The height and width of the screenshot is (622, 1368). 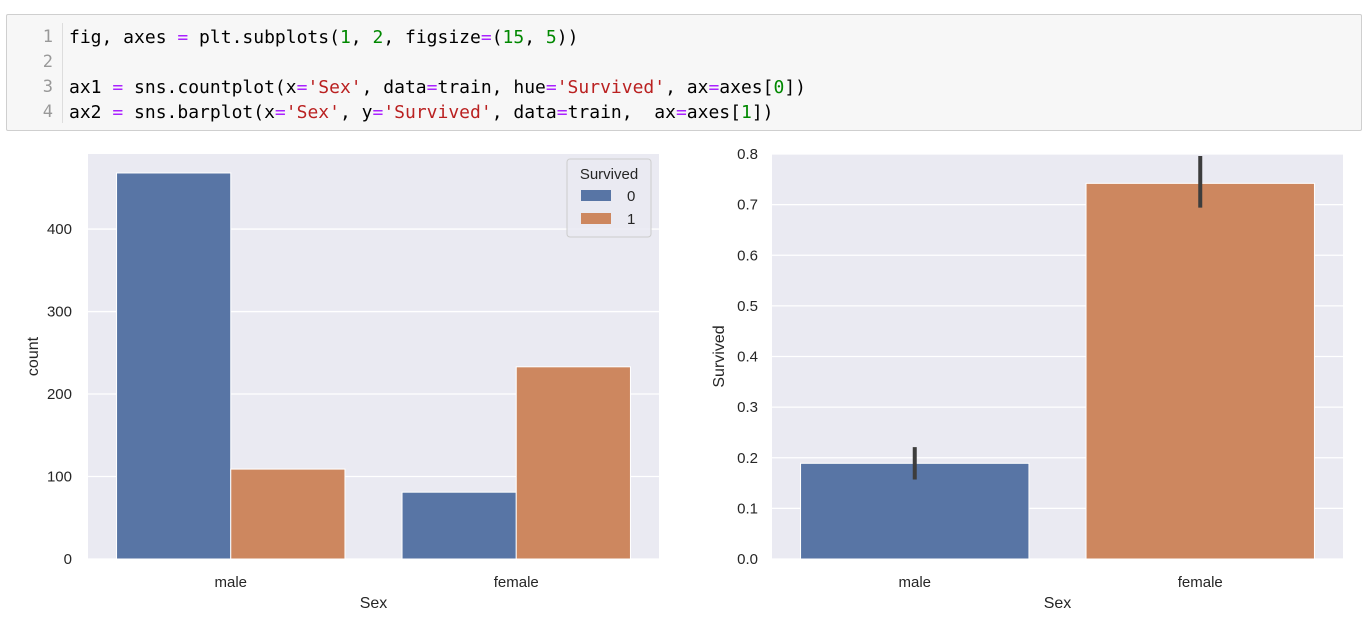 What do you see at coordinates (631, 219) in the screenshot?
I see `legend-label: 1` at bounding box center [631, 219].